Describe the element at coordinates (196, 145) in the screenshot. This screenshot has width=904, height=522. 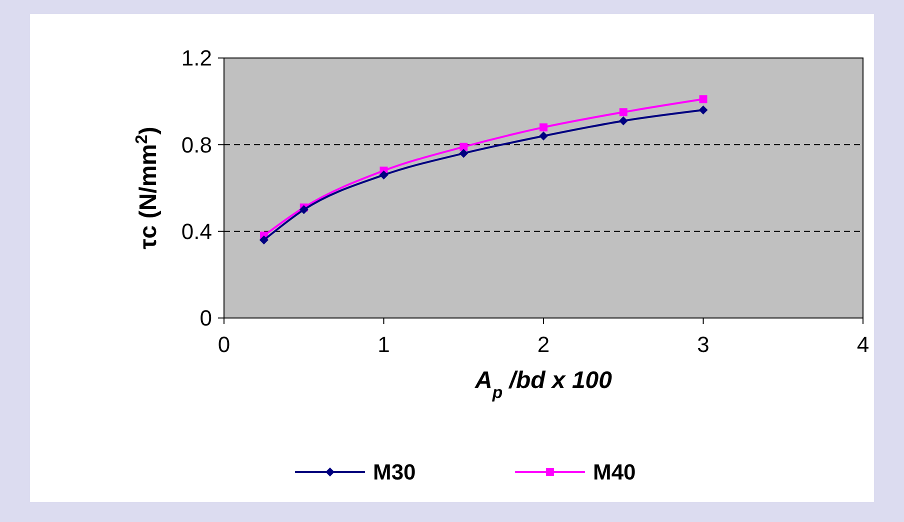
I see `y-tick-label: 0.8` at that location.